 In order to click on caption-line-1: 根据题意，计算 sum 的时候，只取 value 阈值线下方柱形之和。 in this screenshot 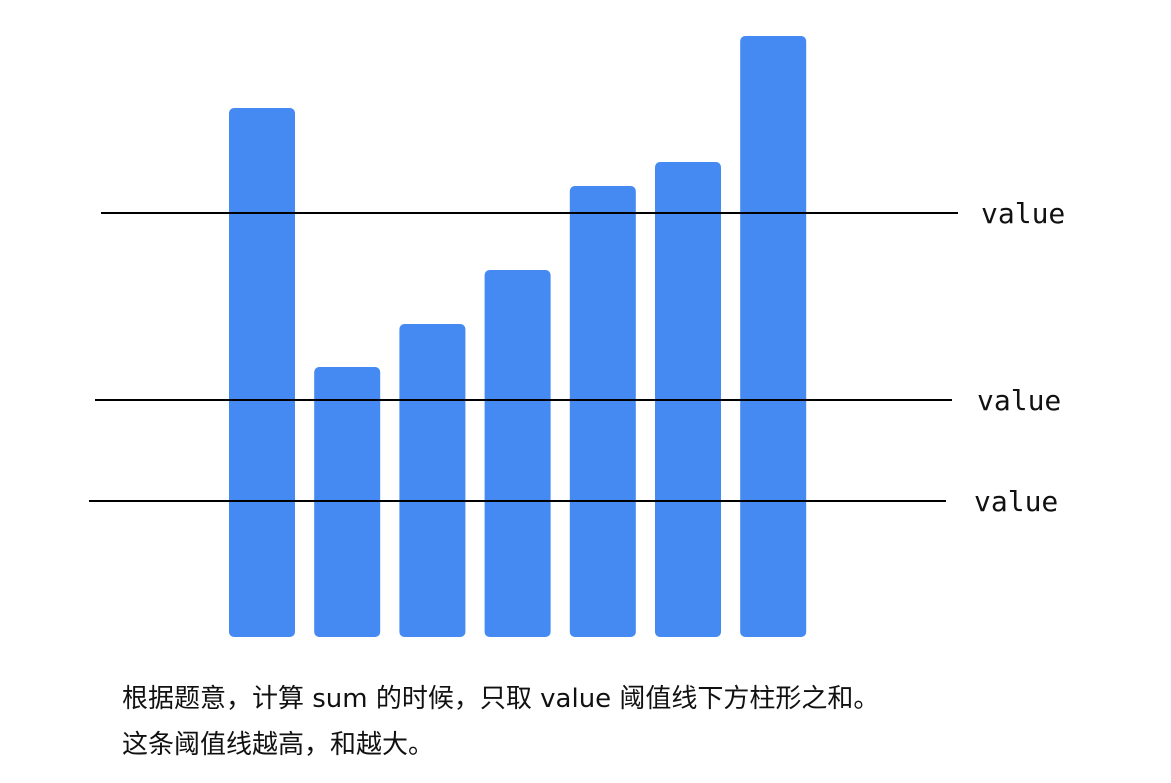, I will do `click(501, 699)`.